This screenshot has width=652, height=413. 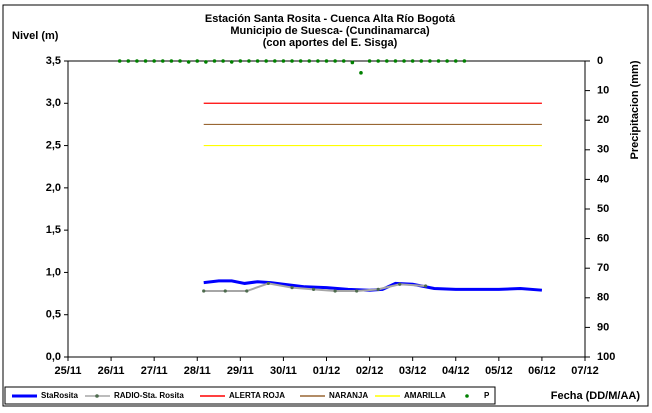 What do you see at coordinates (53, 230) in the screenshot?
I see `y-tick-label: 1,5` at bounding box center [53, 230].